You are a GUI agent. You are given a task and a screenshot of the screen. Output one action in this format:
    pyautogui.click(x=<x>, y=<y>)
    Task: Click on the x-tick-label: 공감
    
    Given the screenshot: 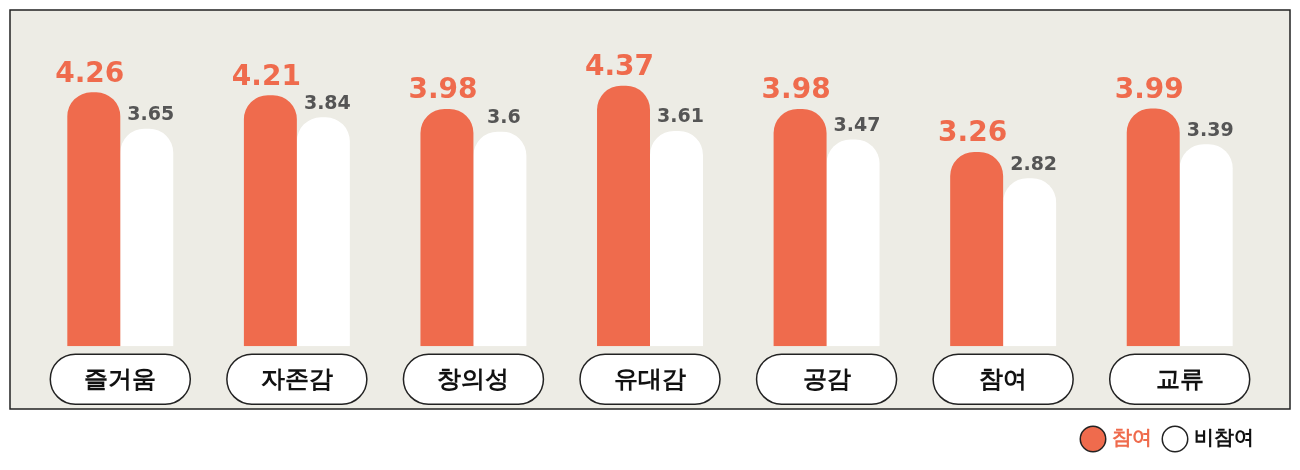 What is the action you would take?
    pyautogui.click(x=826, y=378)
    